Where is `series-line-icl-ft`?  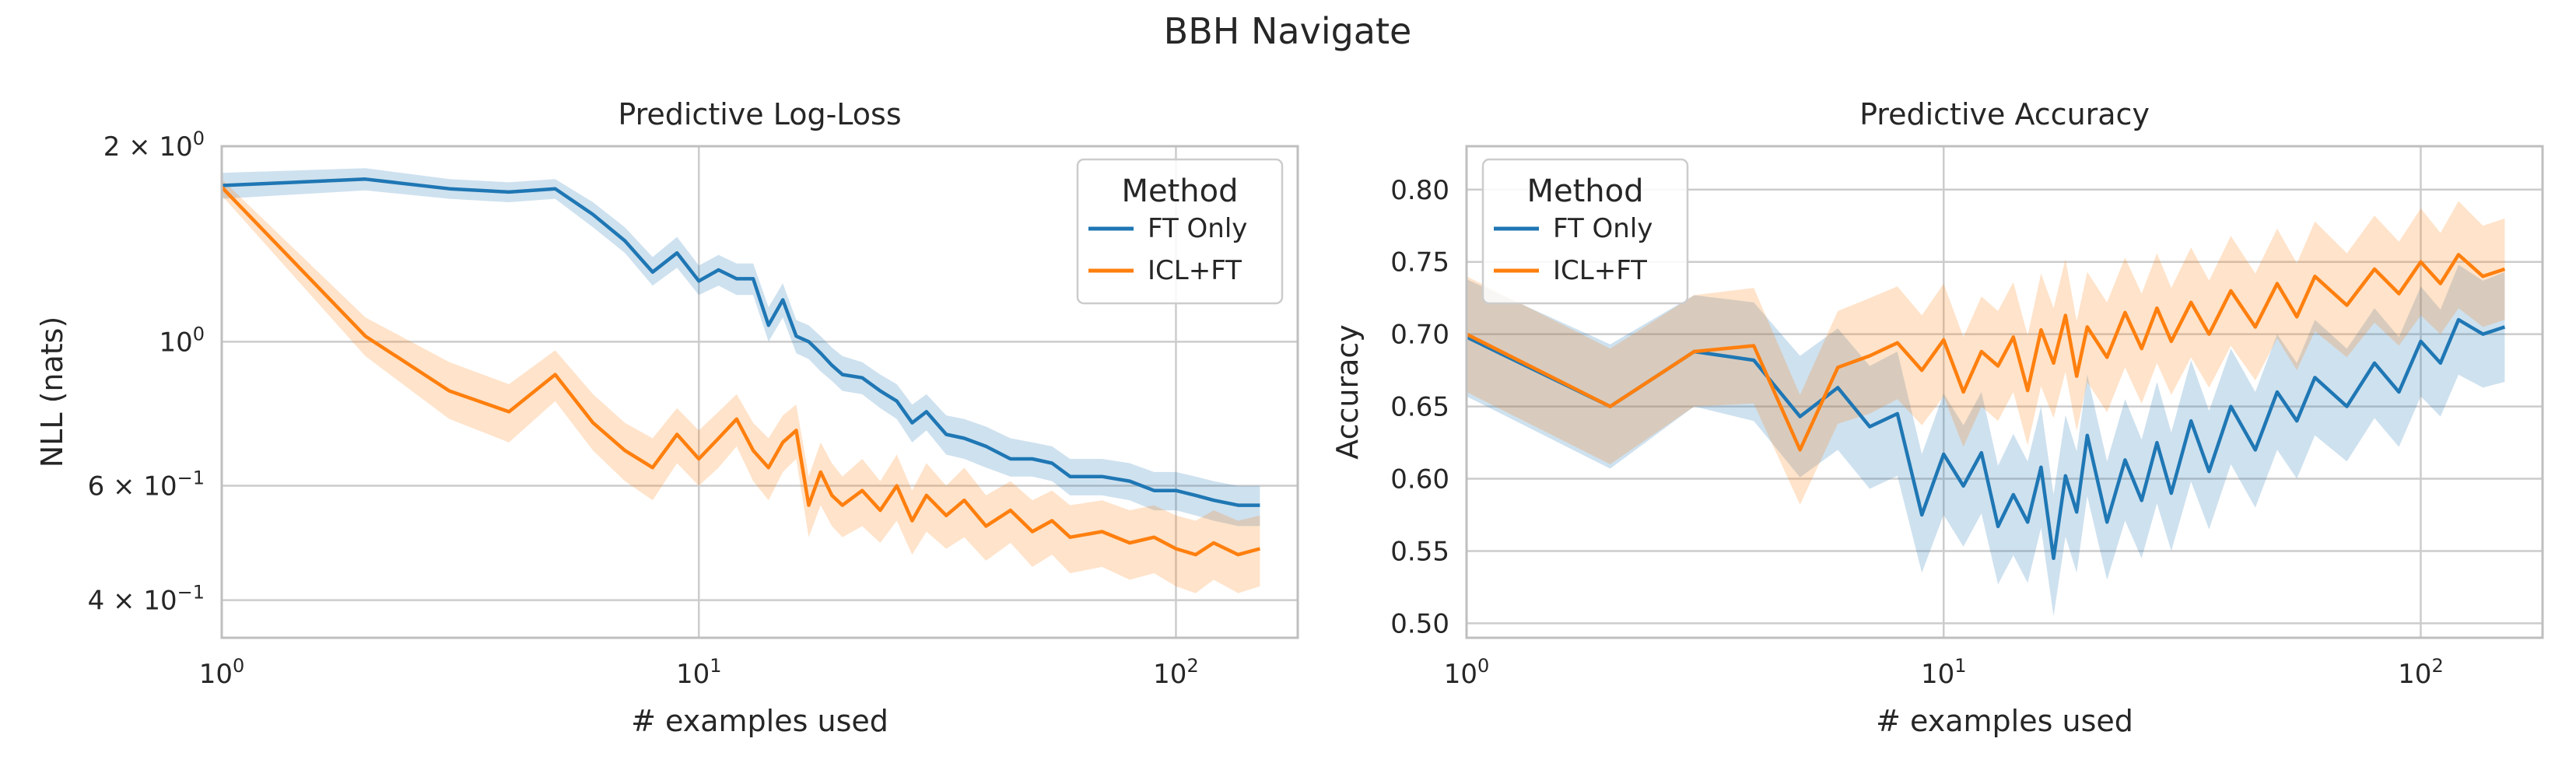 series-line-icl-ft is located at coordinates (1986, 352).